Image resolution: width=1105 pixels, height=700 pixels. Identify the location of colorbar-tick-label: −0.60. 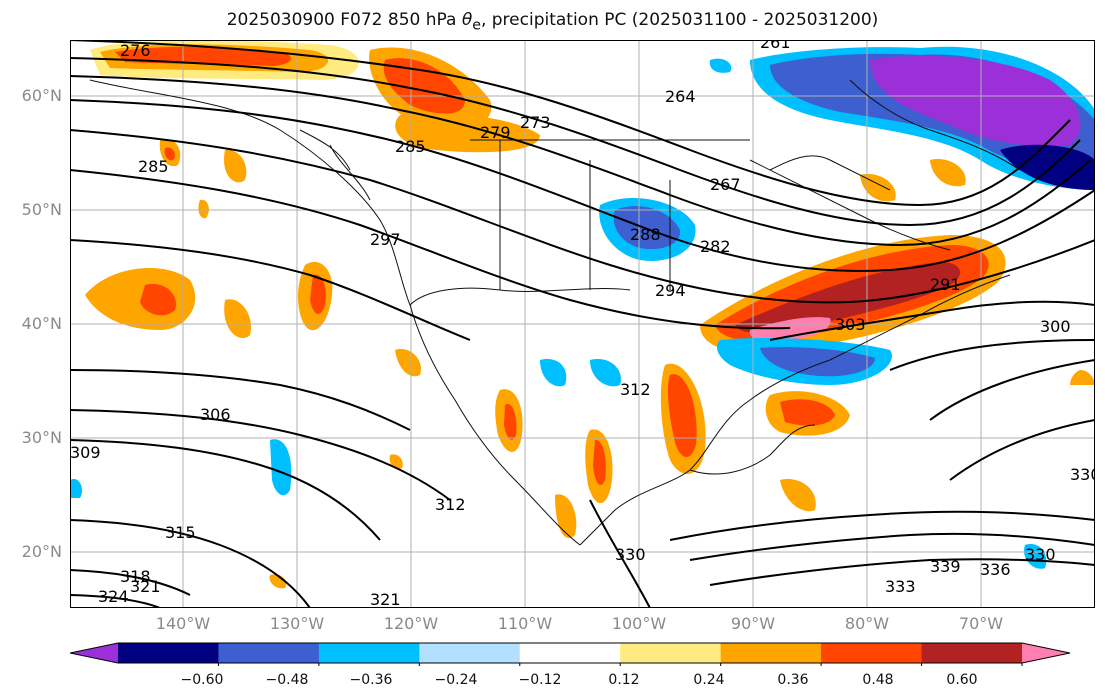
(202, 680).